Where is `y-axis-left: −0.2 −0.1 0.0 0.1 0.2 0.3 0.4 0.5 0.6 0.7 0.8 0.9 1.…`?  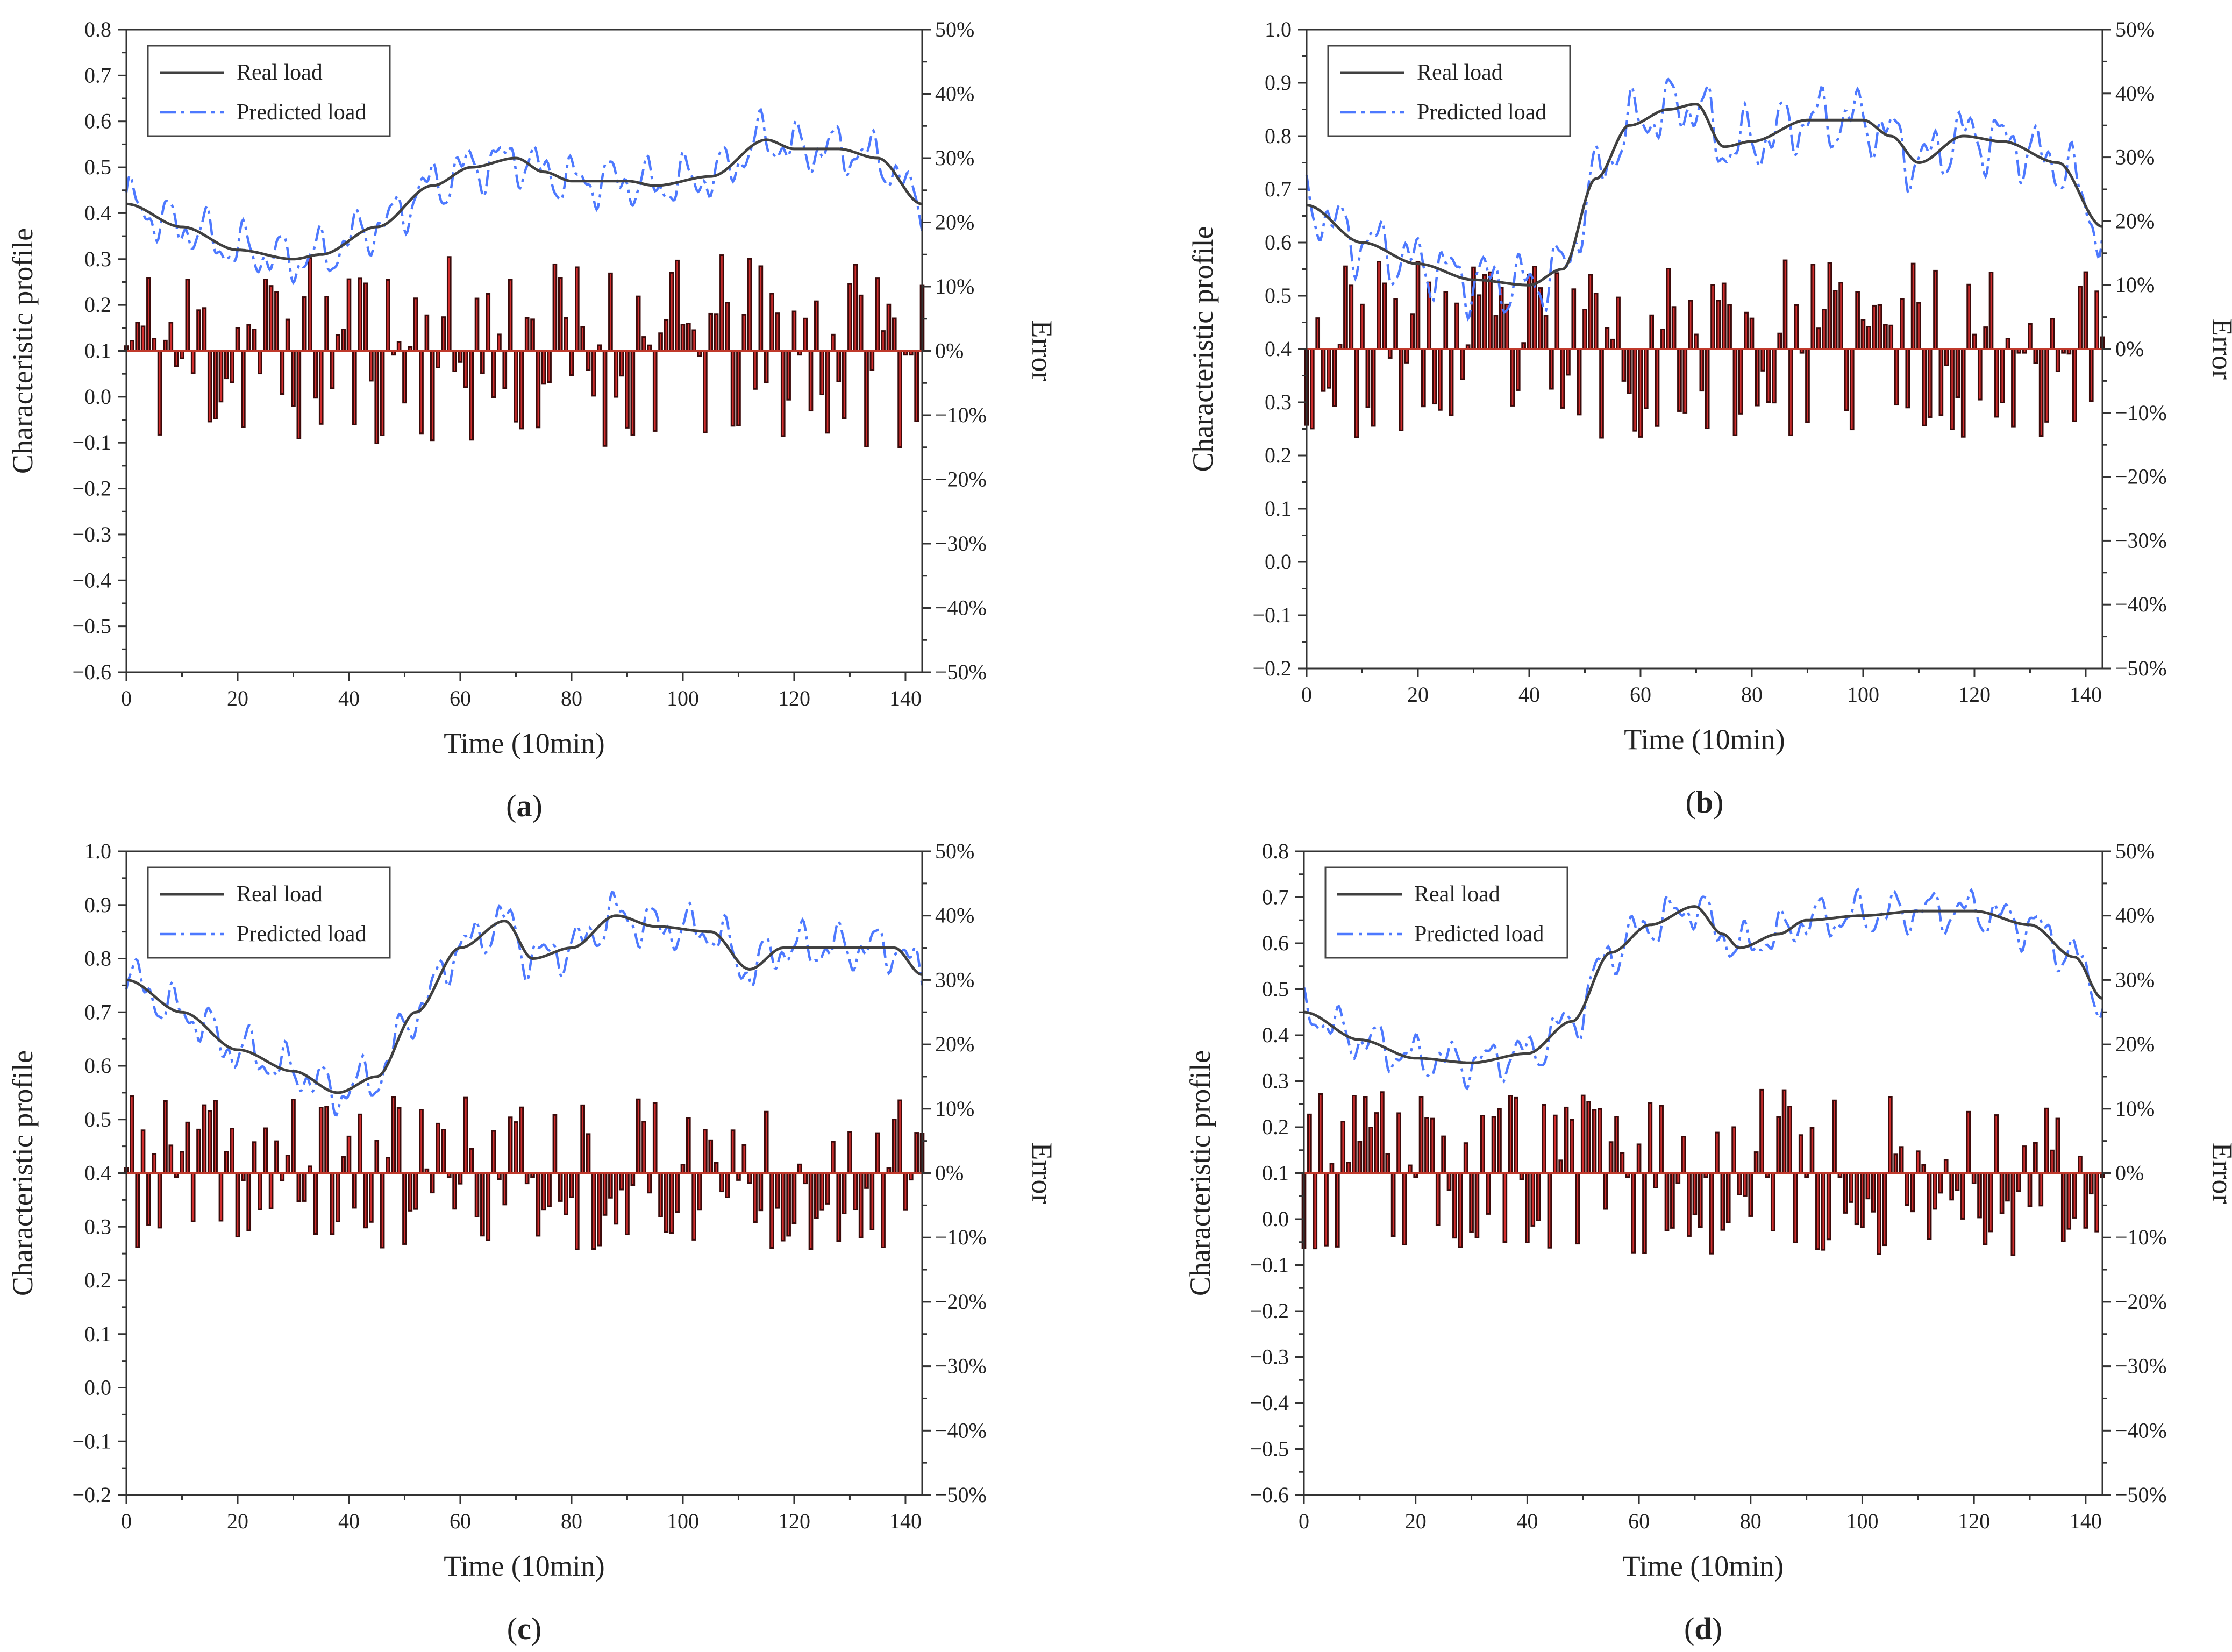
y-axis-left: −0.2 −0.1 0.0 0.1 0.2 0.3 0.4 0.5 0.6 0.7 0.8 0.9 1.… is located at coordinates (99, 1173).